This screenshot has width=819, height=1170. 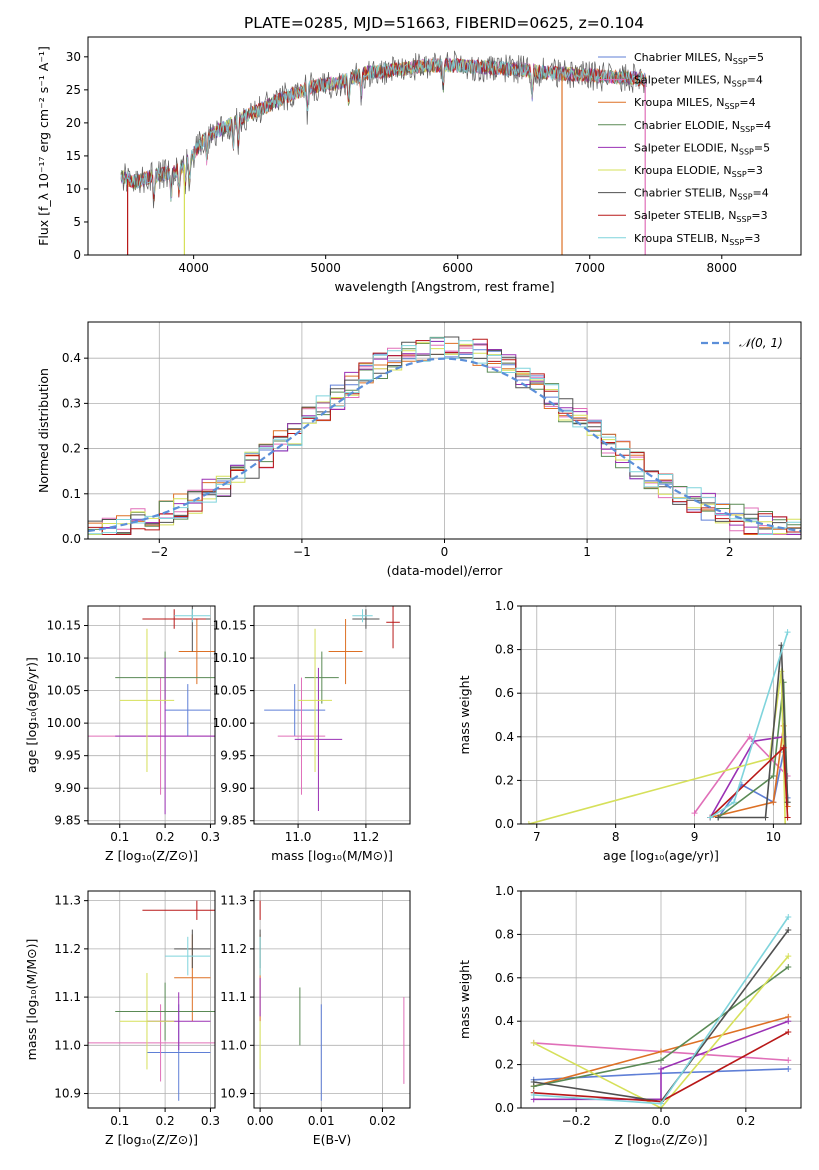 I want to click on legend-entry: Chabrier STELIB, NSSP=4, so click(x=701, y=194).